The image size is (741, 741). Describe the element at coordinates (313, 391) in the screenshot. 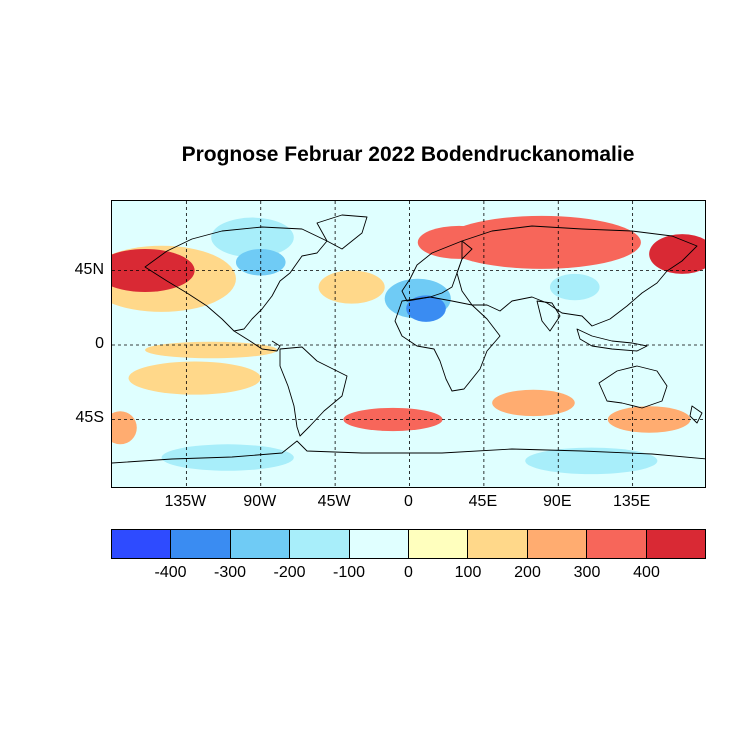

I see `coastline-south-america` at that location.